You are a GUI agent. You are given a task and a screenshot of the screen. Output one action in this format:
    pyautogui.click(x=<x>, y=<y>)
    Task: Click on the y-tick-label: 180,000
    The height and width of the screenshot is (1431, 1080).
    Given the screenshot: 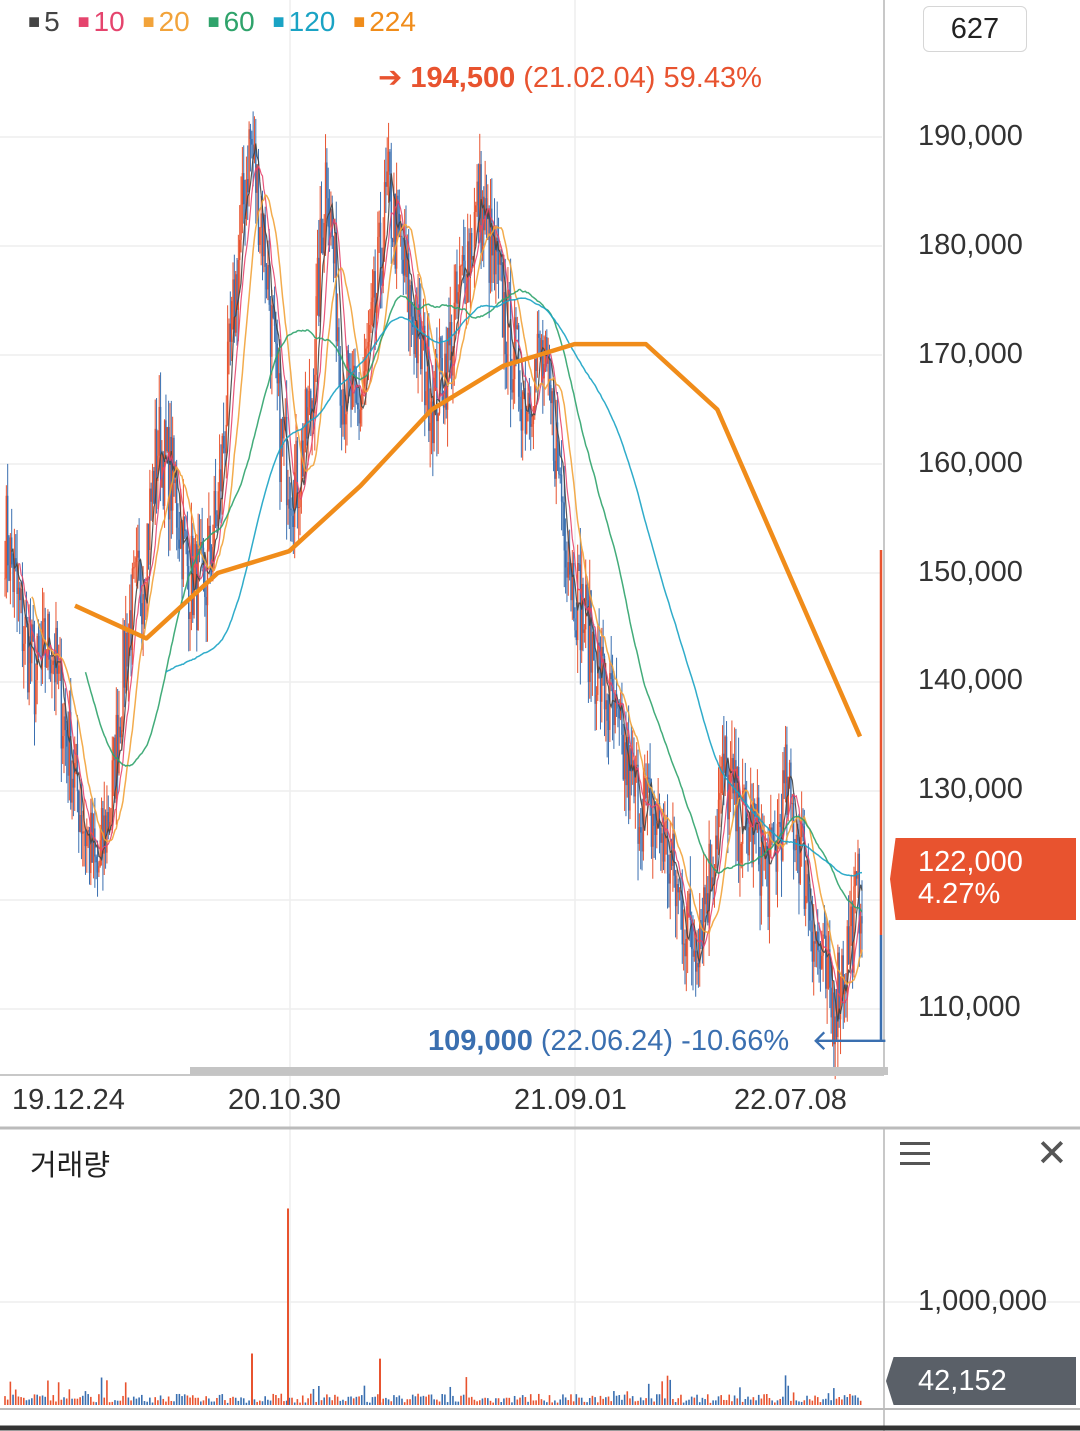 What is the action you would take?
    pyautogui.click(x=970, y=245)
    